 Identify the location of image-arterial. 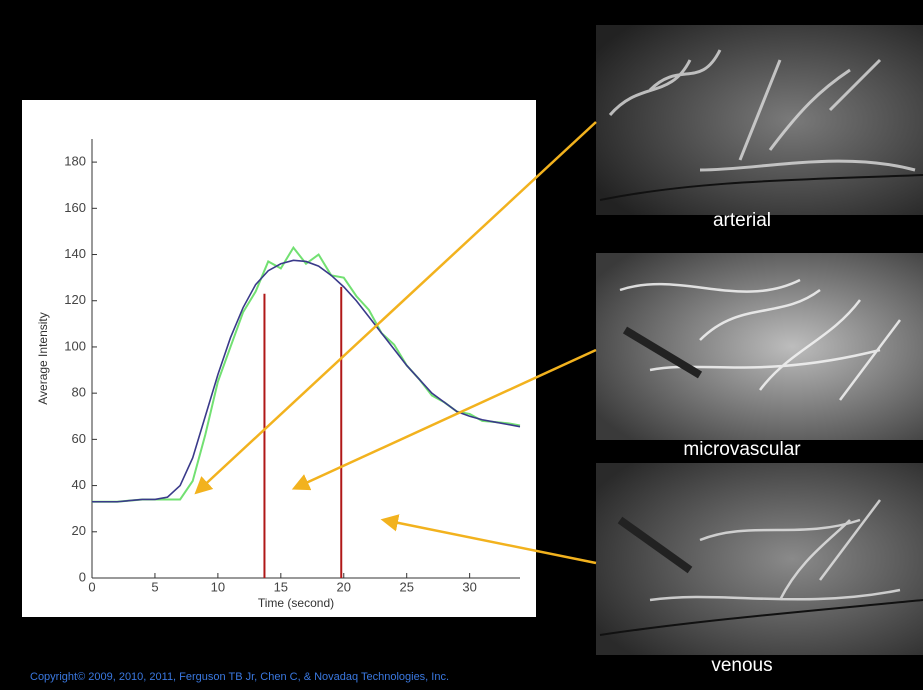
(759, 120).